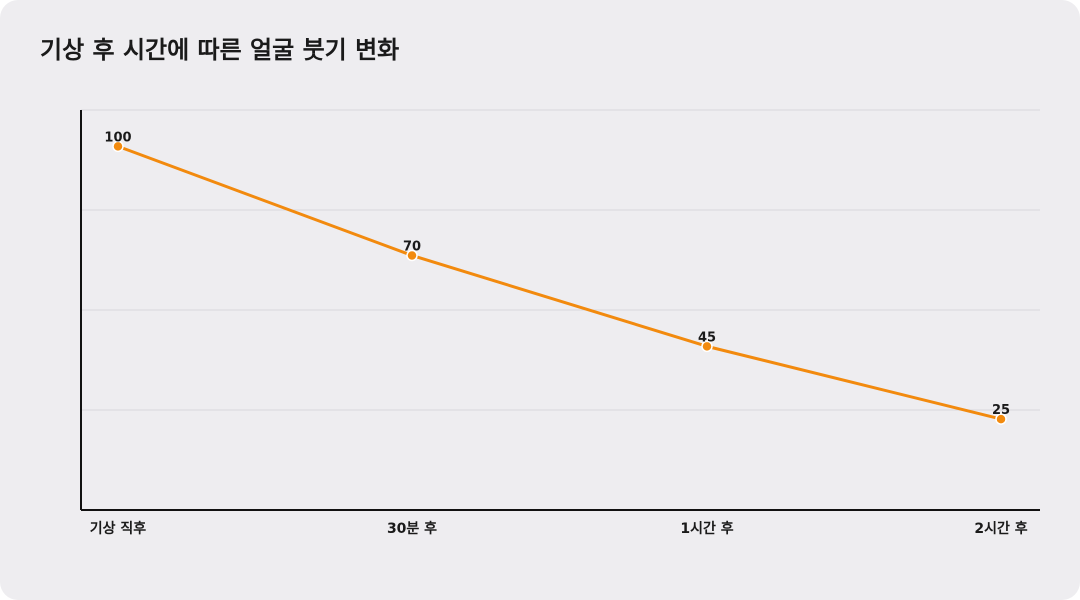 This screenshot has height=600, width=1080. I want to click on x-tick-label: 기상 직후, so click(118, 528).